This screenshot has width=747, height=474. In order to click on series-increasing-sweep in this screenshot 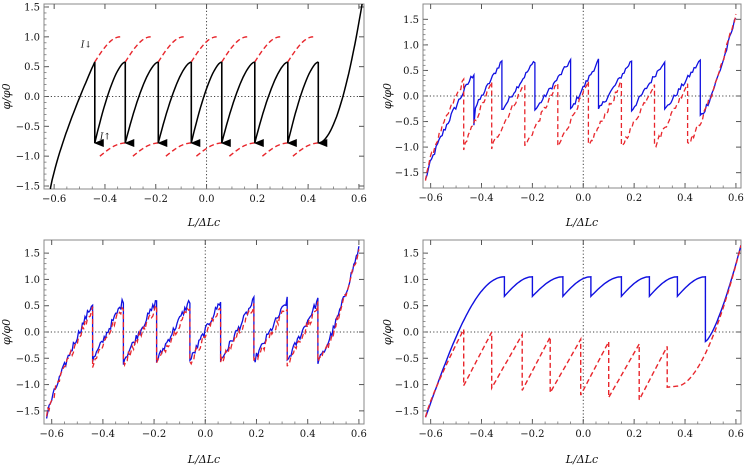, I will do `click(580, 98)`.